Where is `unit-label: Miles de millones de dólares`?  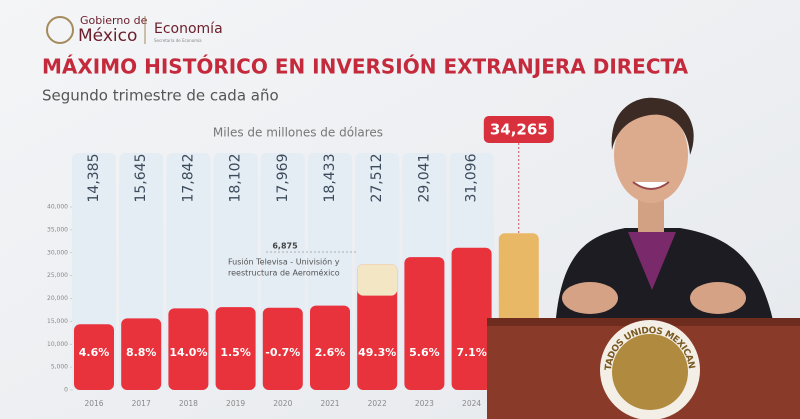
unit-label: Miles de millones de dólares is located at coordinates (298, 133).